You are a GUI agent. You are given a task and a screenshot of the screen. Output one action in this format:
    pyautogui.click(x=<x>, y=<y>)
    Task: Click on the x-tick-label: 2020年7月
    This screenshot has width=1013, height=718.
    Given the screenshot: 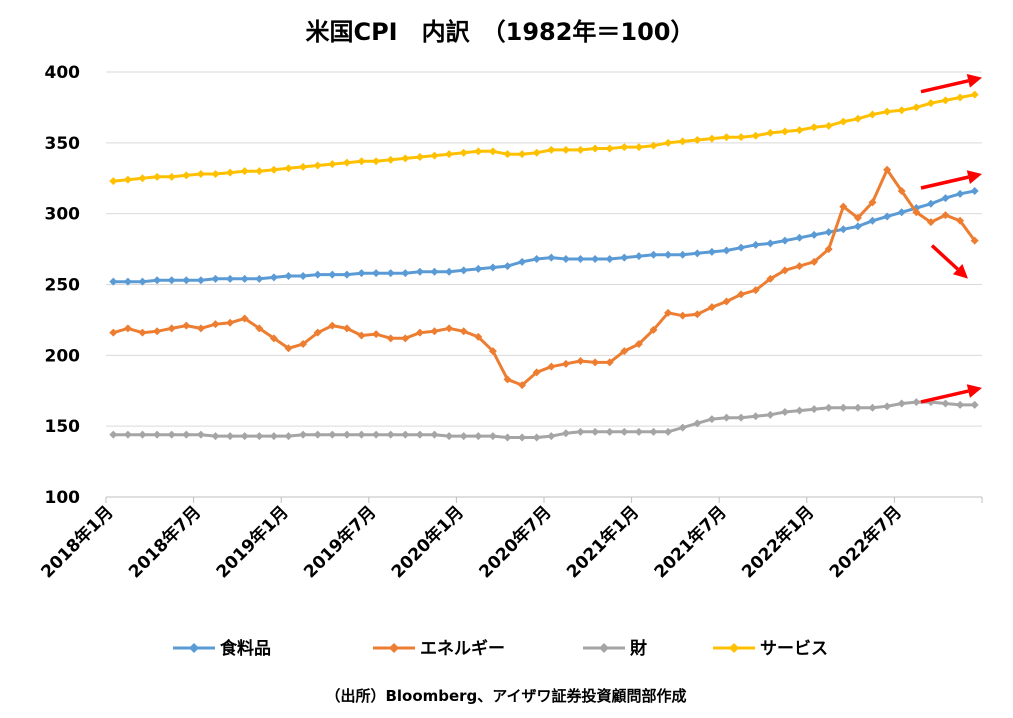 What is the action you would take?
    pyautogui.click(x=515, y=542)
    